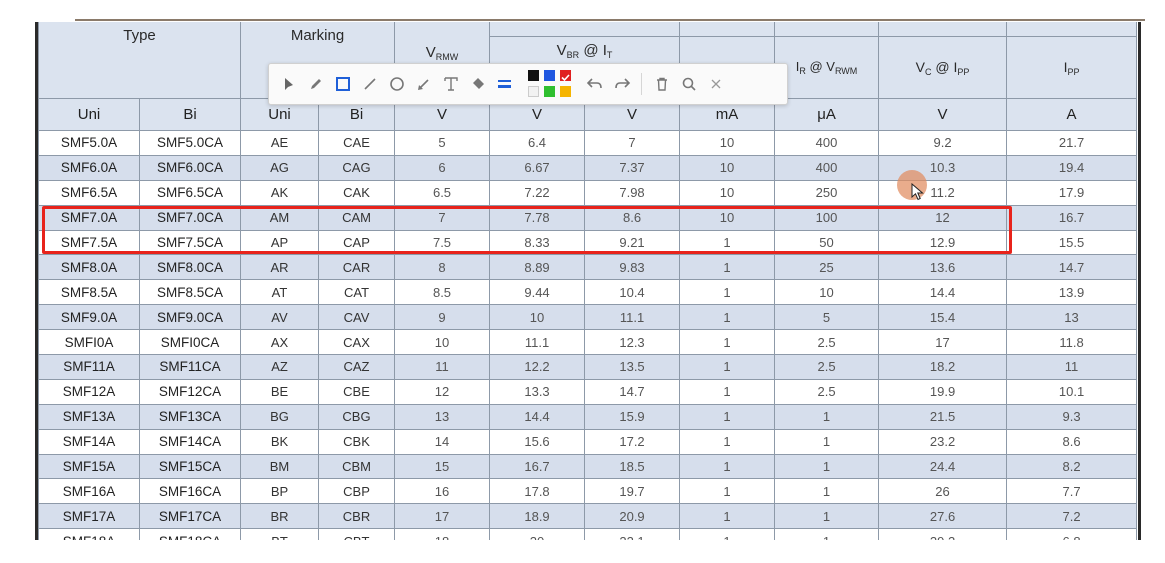 The height and width of the screenshot is (563, 1165). What do you see at coordinates (1072, 242) in the screenshot?
I see `table-cell: 15.5` at bounding box center [1072, 242].